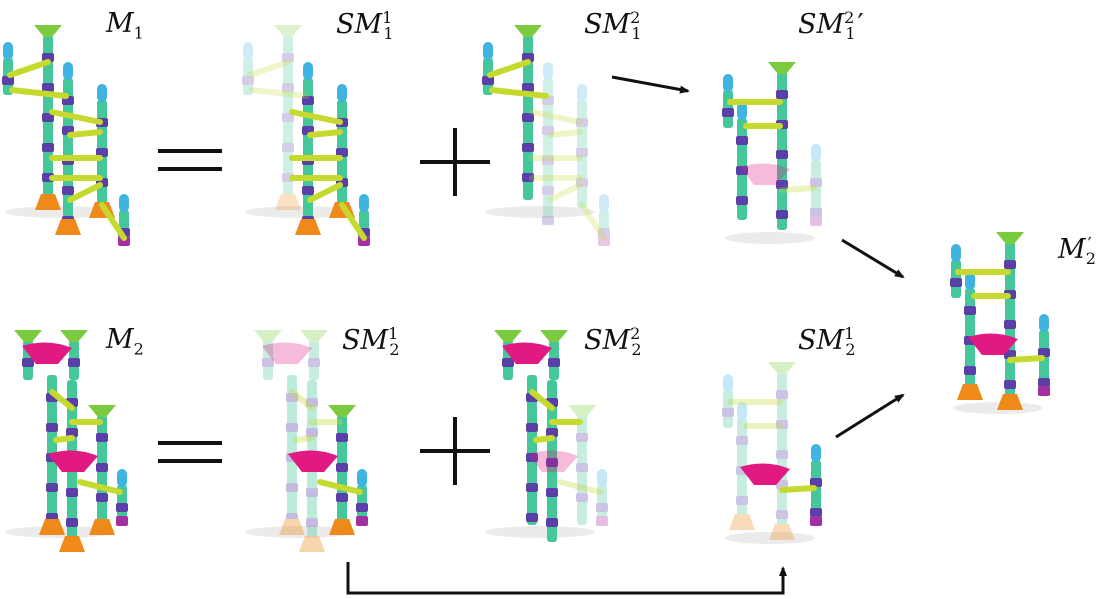  What do you see at coordinates (1077, 251) in the screenshot?
I see `label-m2-prime: M ′2` at bounding box center [1077, 251].